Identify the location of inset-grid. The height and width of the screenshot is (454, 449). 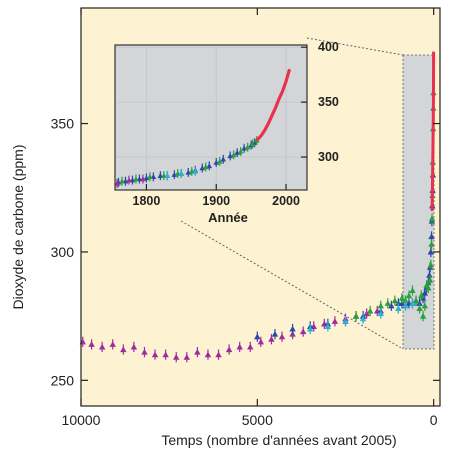
(211, 117).